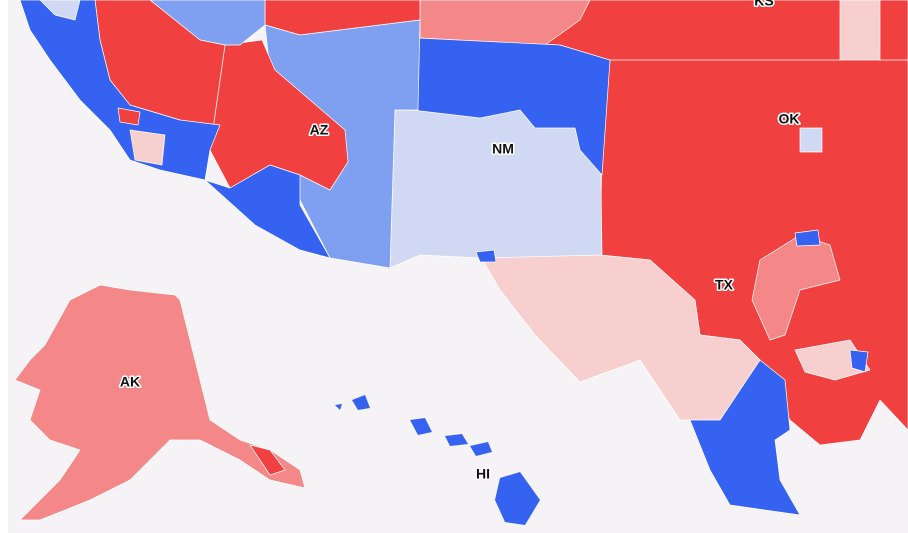 The image size is (908, 533). Describe the element at coordinates (724, 285) in the screenshot. I see `state-label: TX` at that location.